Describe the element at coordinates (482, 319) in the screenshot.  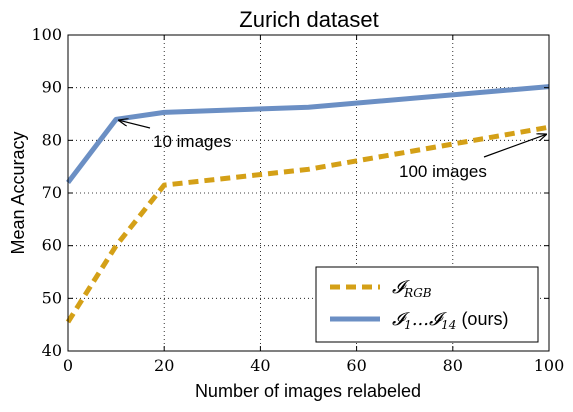
I see `legend-label-part: (ours)` at that location.